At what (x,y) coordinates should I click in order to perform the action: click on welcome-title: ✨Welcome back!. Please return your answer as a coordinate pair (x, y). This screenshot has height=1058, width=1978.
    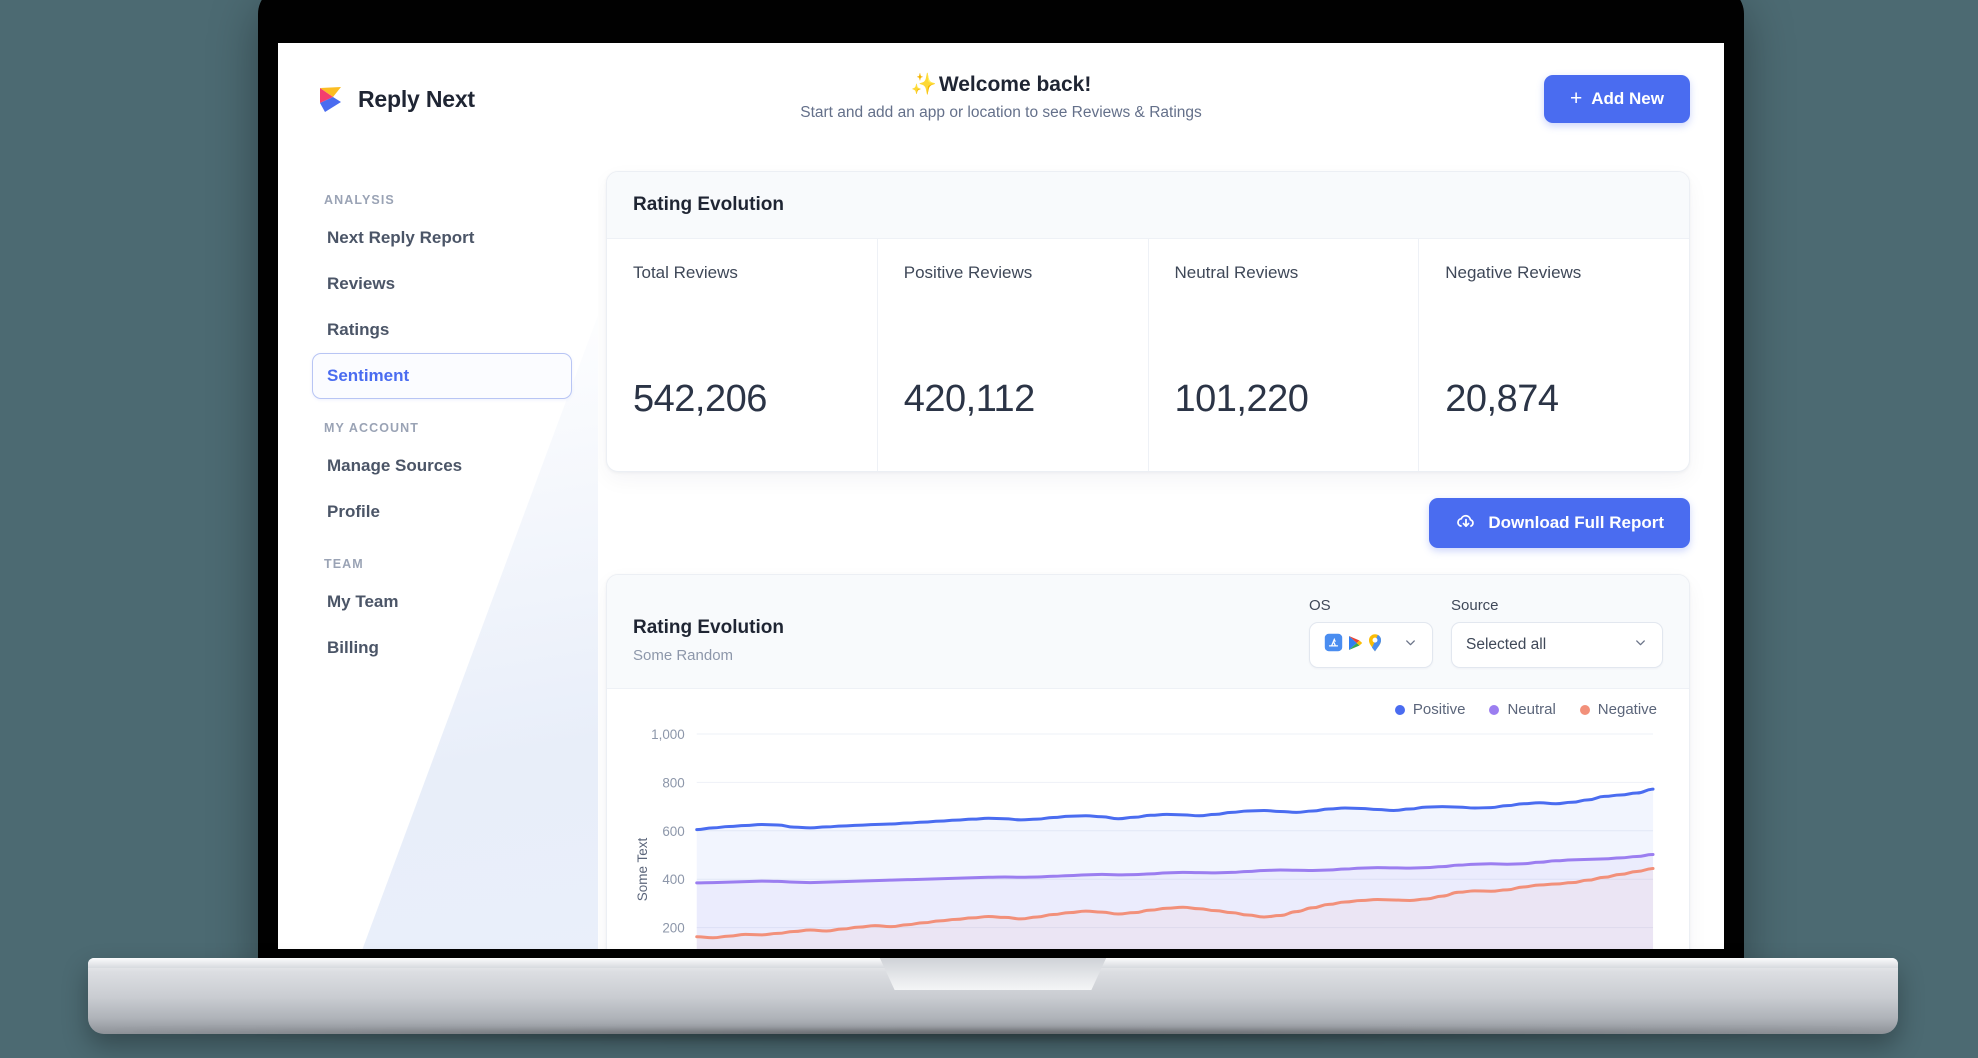
    Looking at the image, I should click on (1001, 85).